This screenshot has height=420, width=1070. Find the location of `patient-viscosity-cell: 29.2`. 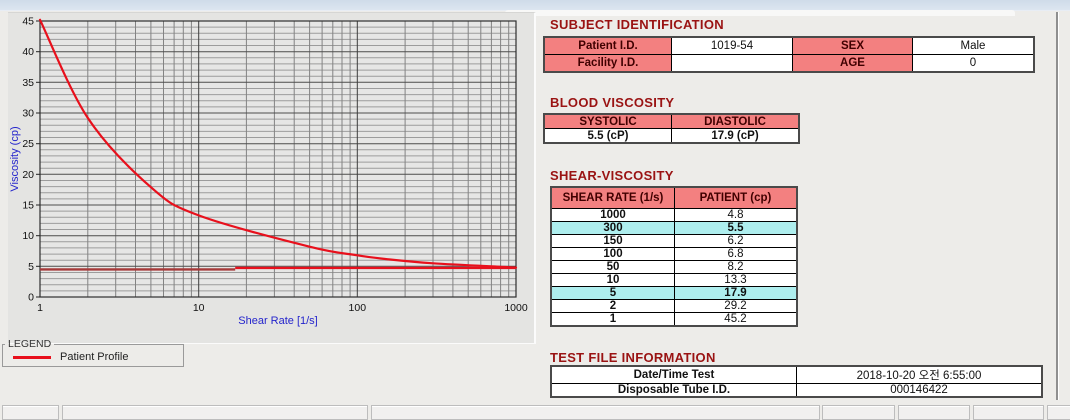

patient-viscosity-cell: 29.2 is located at coordinates (735, 306).